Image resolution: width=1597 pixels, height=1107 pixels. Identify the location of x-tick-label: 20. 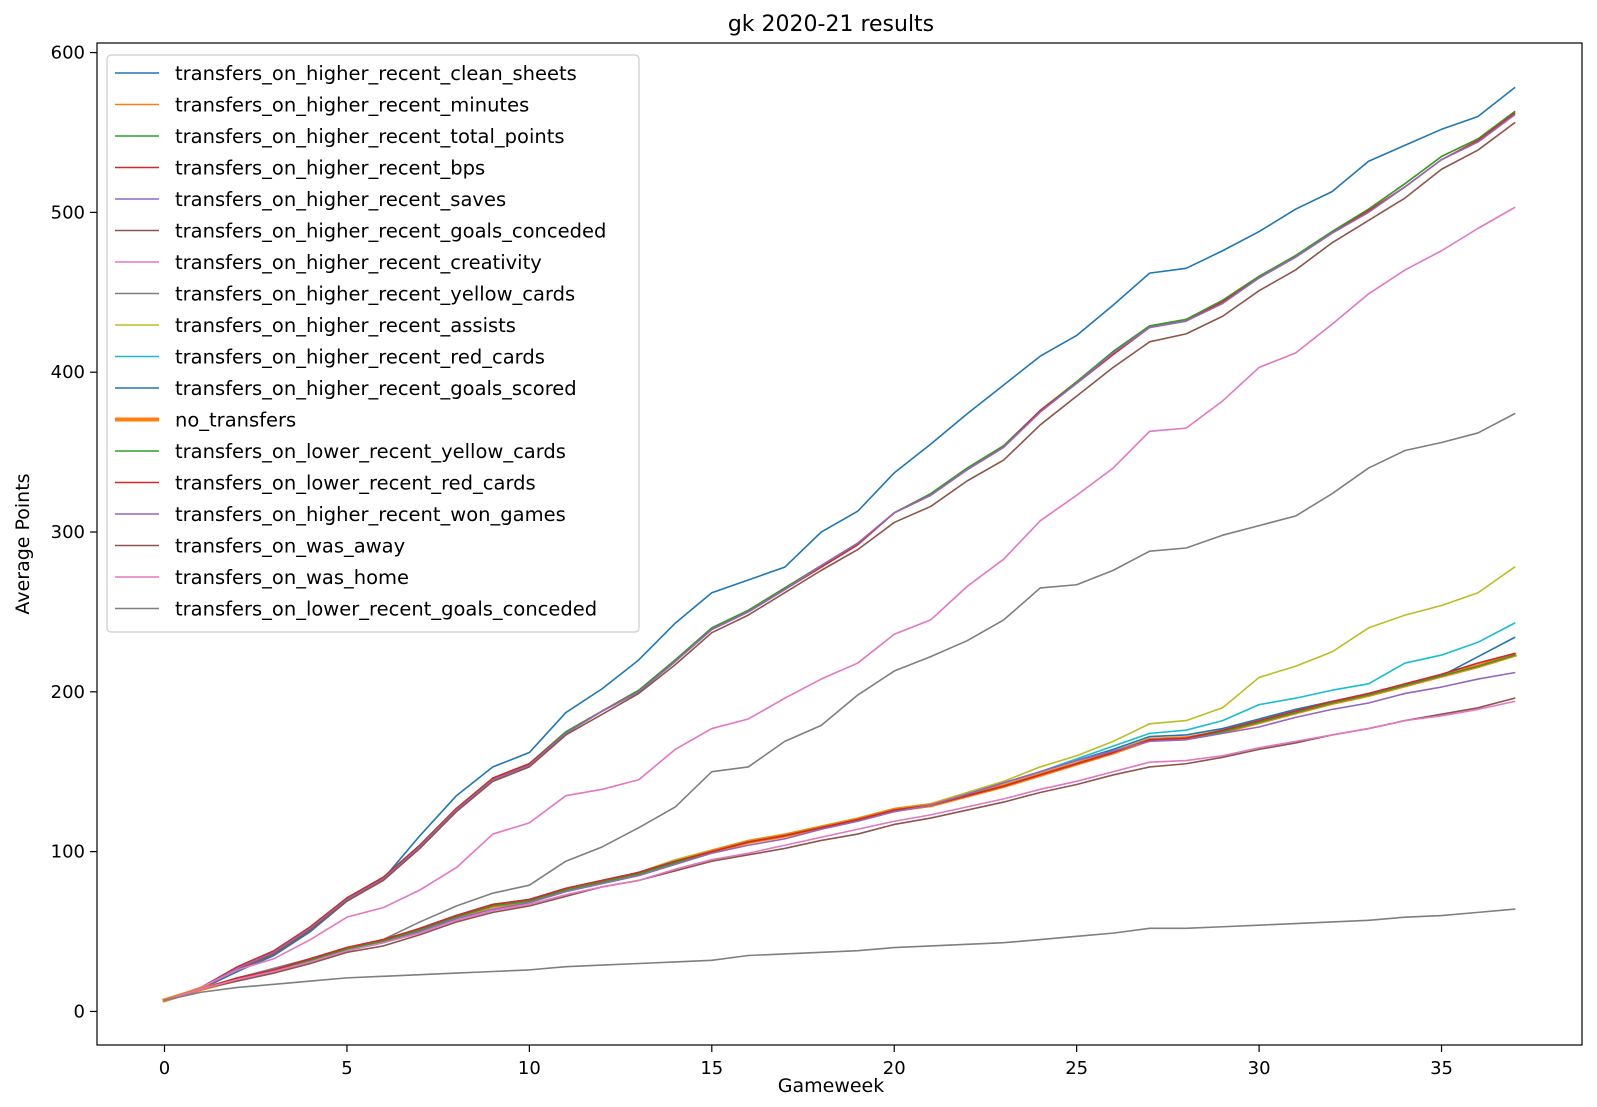
(894, 1068).